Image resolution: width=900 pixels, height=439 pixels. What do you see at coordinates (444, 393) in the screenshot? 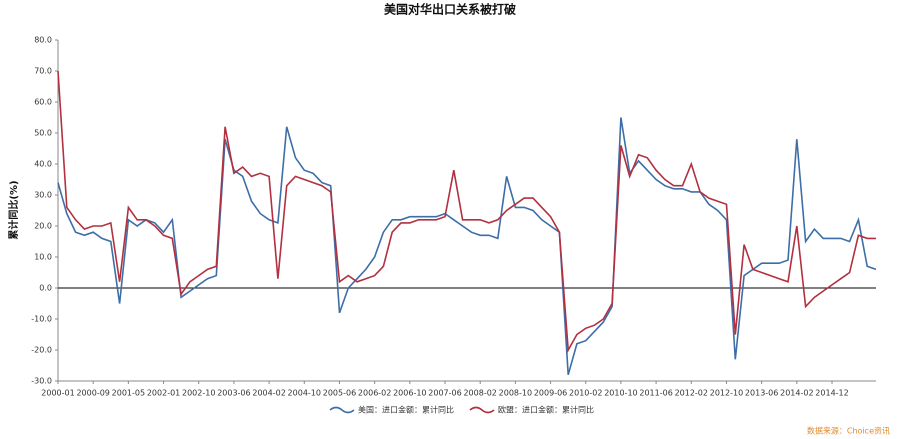
I see `x-tick-label: 2007-06` at bounding box center [444, 393].